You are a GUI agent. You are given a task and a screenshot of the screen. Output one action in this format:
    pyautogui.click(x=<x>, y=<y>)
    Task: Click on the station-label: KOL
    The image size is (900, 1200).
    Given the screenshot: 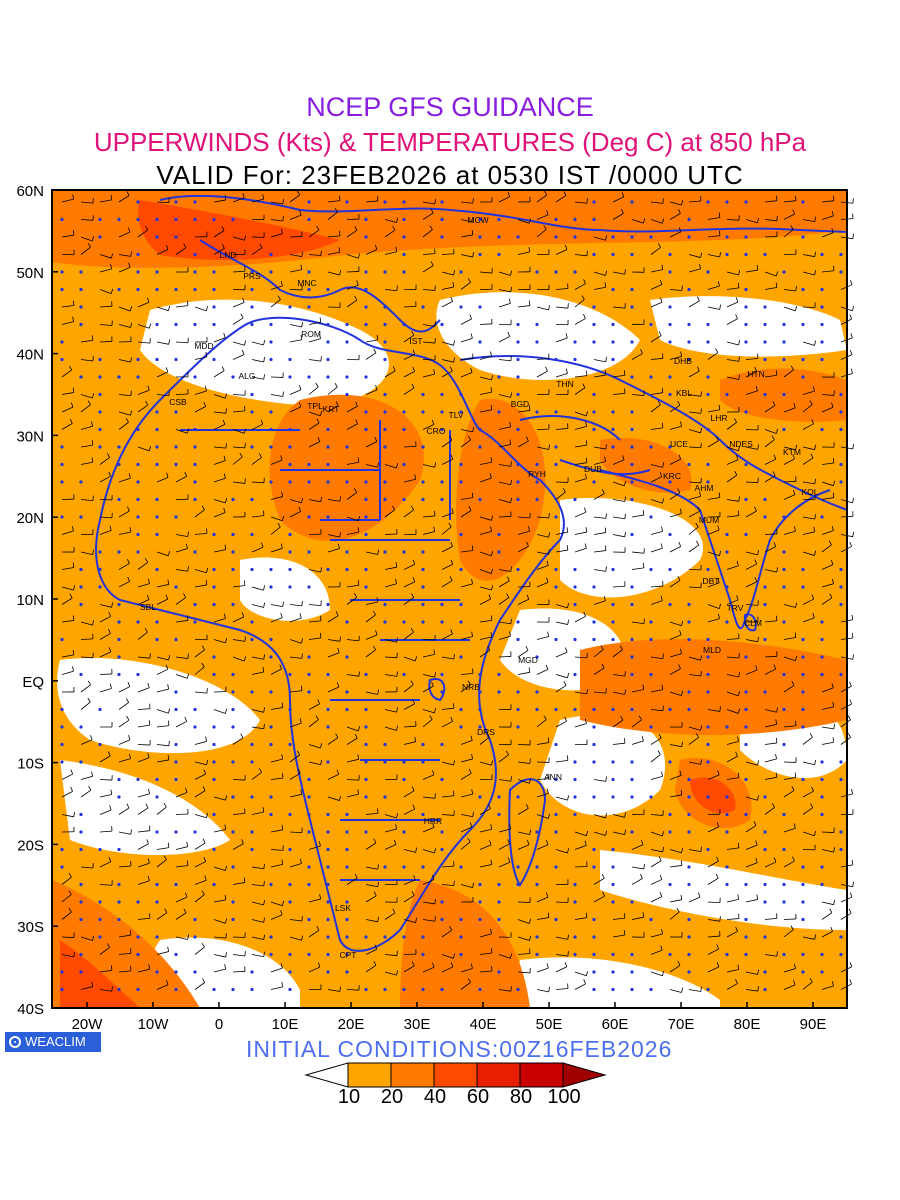 What is the action you would take?
    pyautogui.click(x=809, y=492)
    